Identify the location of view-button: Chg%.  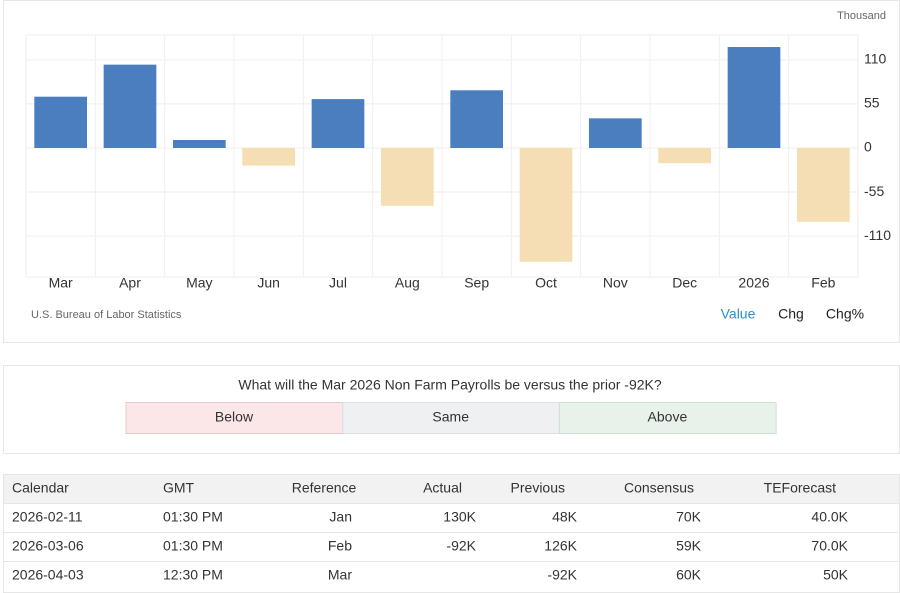
(845, 314).